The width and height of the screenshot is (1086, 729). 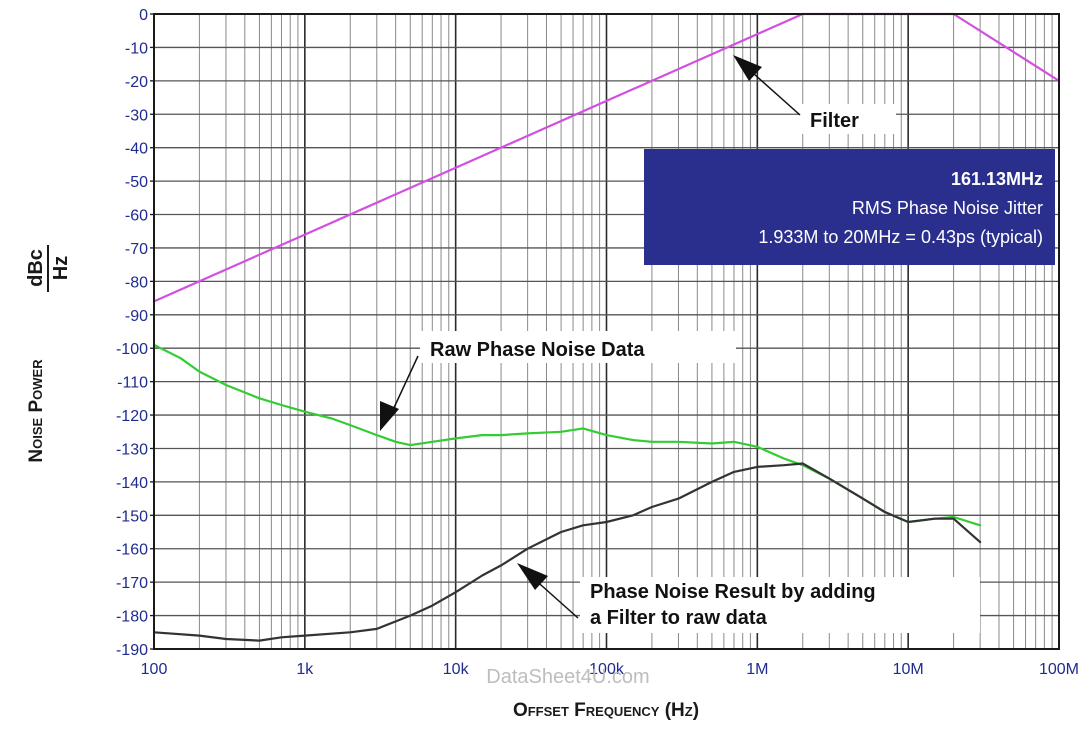 I want to click on watermark: DataSheet4U.com, so click(x=567, y=677).